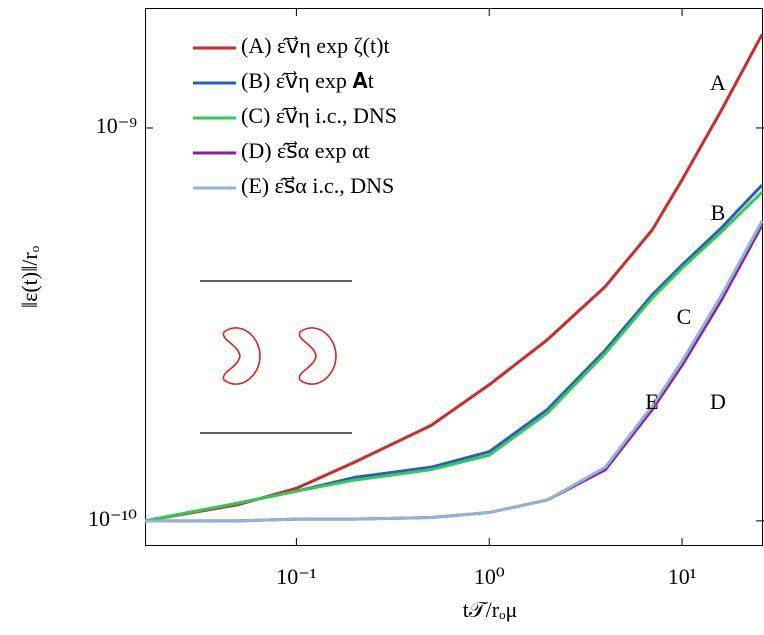 The width and height of the screenshot is (764, 635). I want to click on legend-label: (A) ε̂v⃗η exp ζ(t)t, so click(315, 45).